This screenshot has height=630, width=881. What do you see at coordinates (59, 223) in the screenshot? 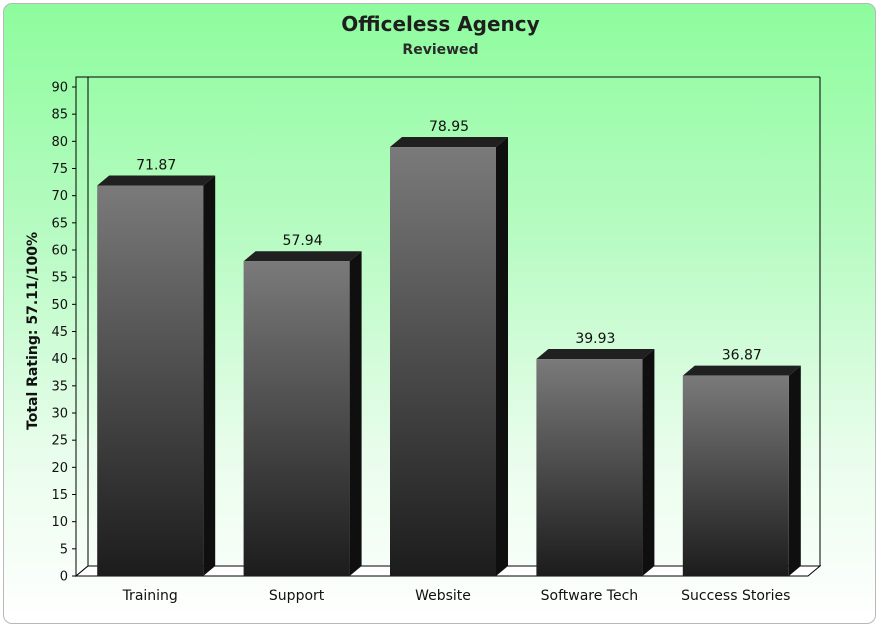
I see `y-tick-label: 65` at bounding box center [59, 223].